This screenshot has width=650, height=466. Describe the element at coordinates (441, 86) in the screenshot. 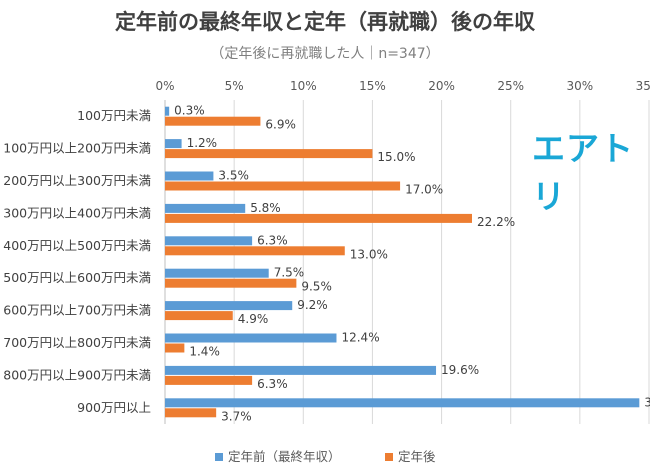

I see `x-tick-label: 20%` at that location.